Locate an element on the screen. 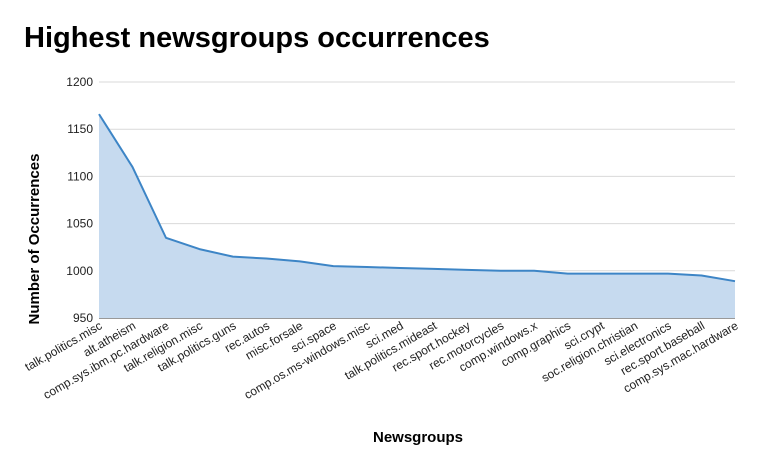 The height and width of the screenshot is (469, 759). y-tick-label: 1100 is located at coordinates (80, 176).